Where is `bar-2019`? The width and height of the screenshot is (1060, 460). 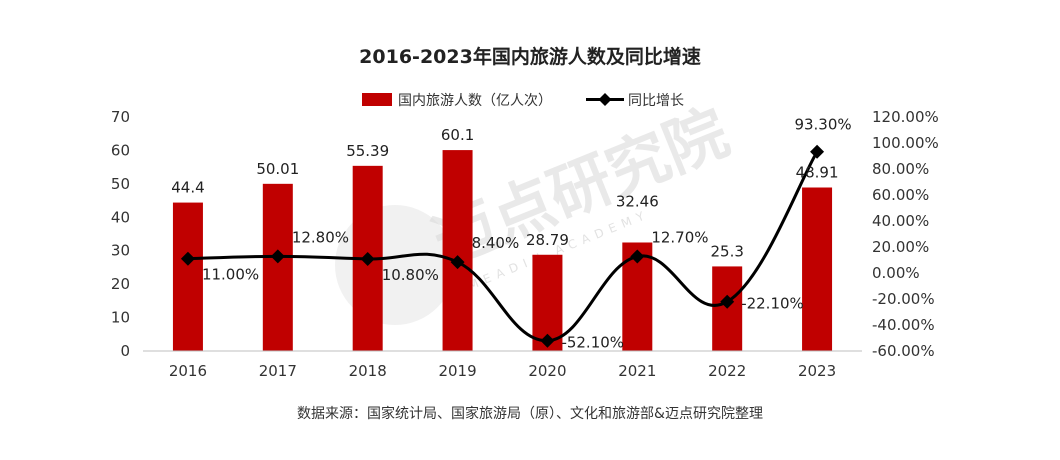 bar-2019 is located at coordinates (457, 250).